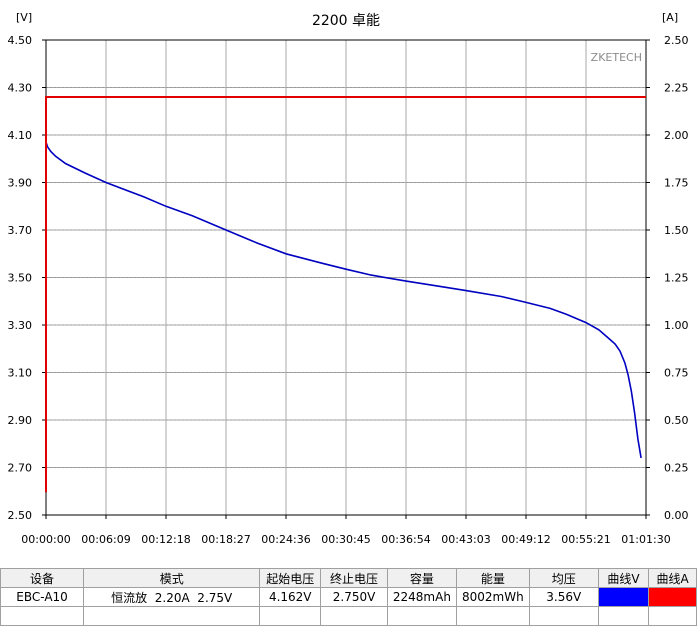 The height and width of the screenshot is (627, 697). What do you see at coordinates (345, 539) in the screenshot?
I see `x-axis-tick-label: 00:30:45` at bounding box center [345, 539].